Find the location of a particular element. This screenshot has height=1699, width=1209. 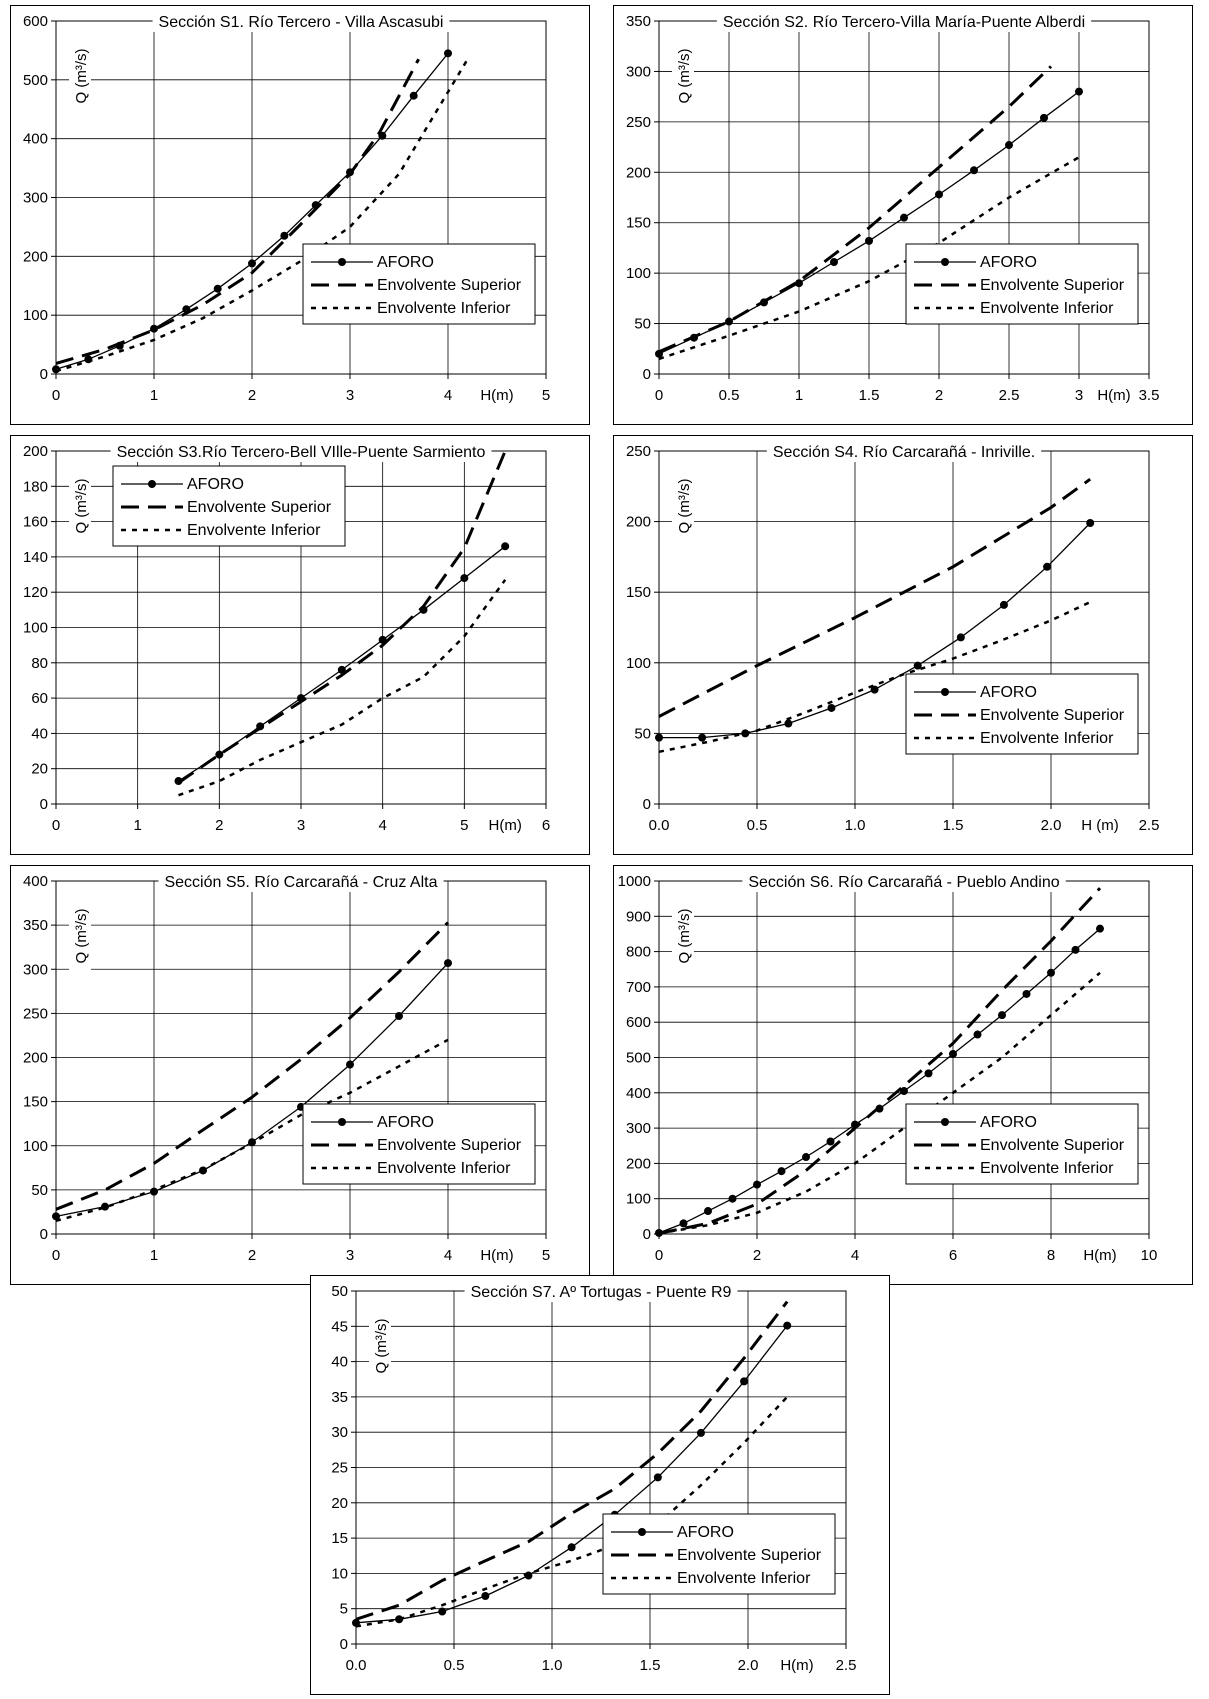

y-tick-label: 180 is located at coordinates (35, 486).